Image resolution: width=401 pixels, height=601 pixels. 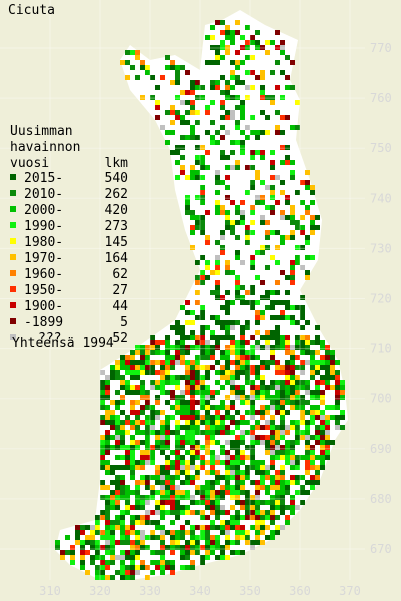 I want to click on y-label: 710, so click(x=381, y=349).